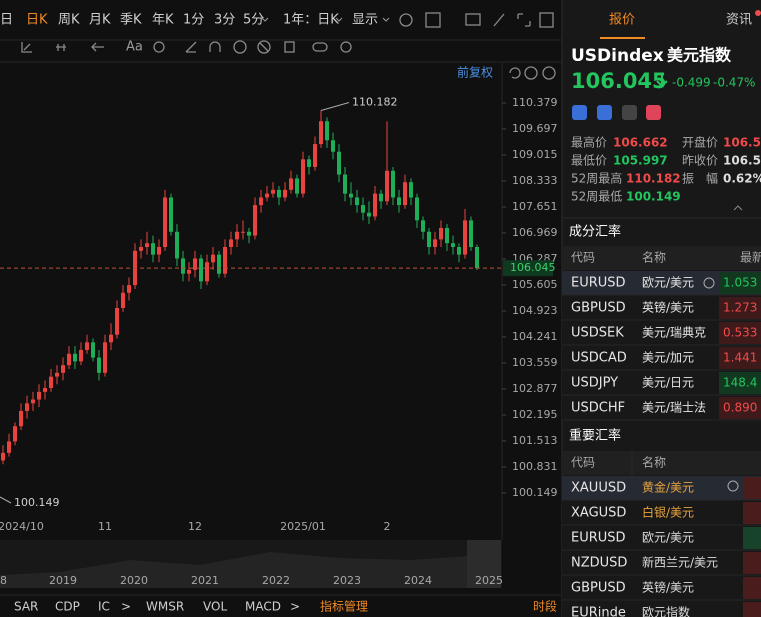 This screenshot has width=761, height=617. Describe the element at coordinates (740, 358) in the screenshot. I see `value: 1.441` at that location.